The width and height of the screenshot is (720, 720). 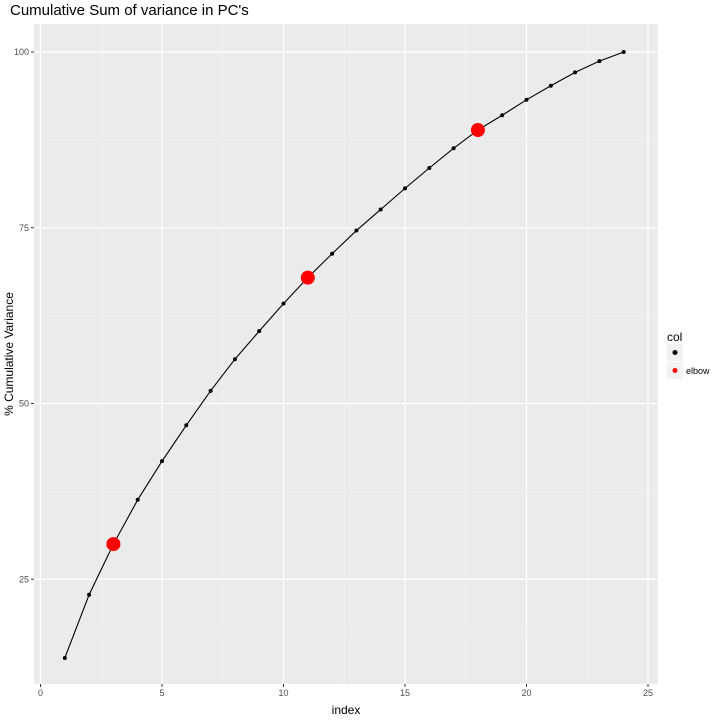 I want to click on x-tick-label: 10, so click(x=283, y=693).